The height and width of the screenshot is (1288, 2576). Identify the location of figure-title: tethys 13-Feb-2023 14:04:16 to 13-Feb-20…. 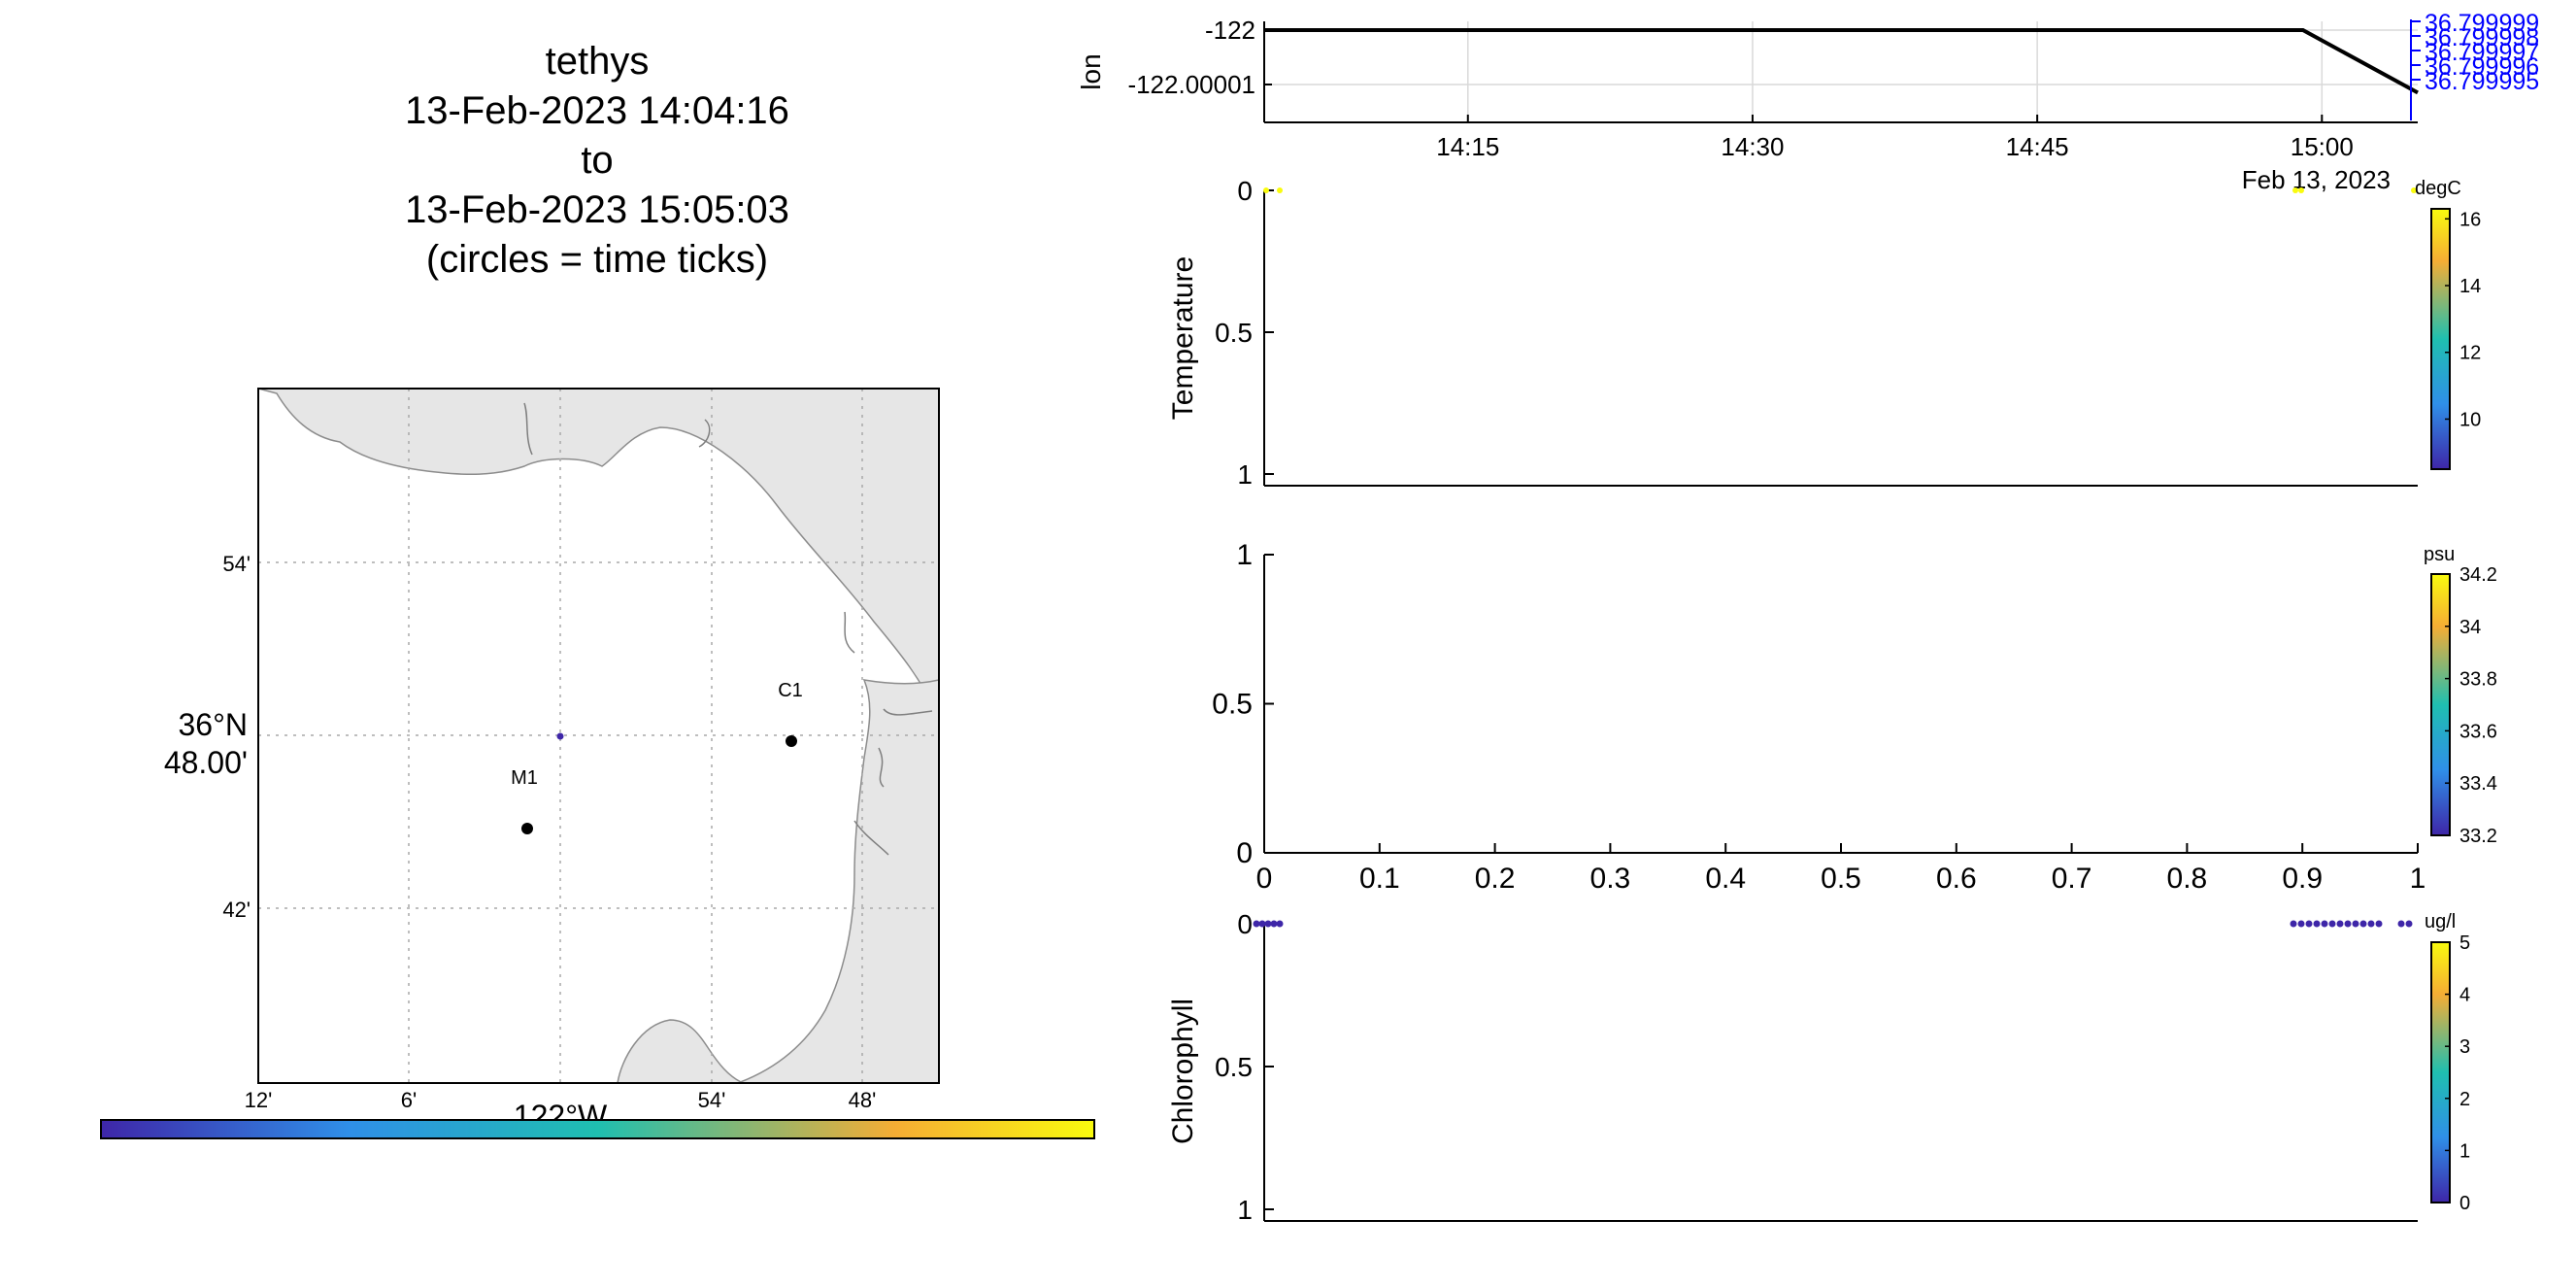
(597, 161).